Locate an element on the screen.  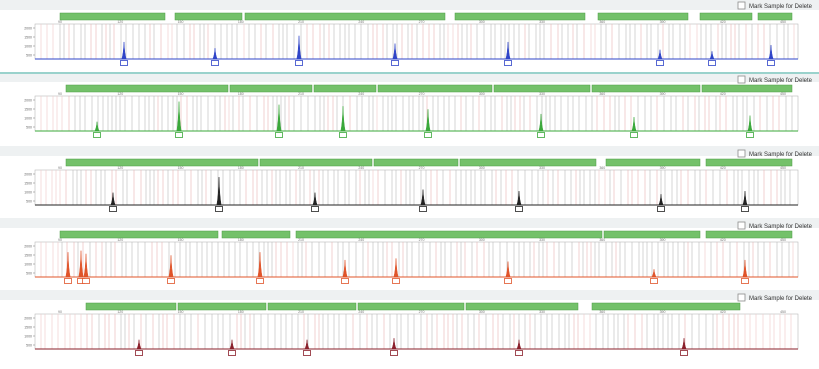
plot-area is located at coordinates (416, 259).